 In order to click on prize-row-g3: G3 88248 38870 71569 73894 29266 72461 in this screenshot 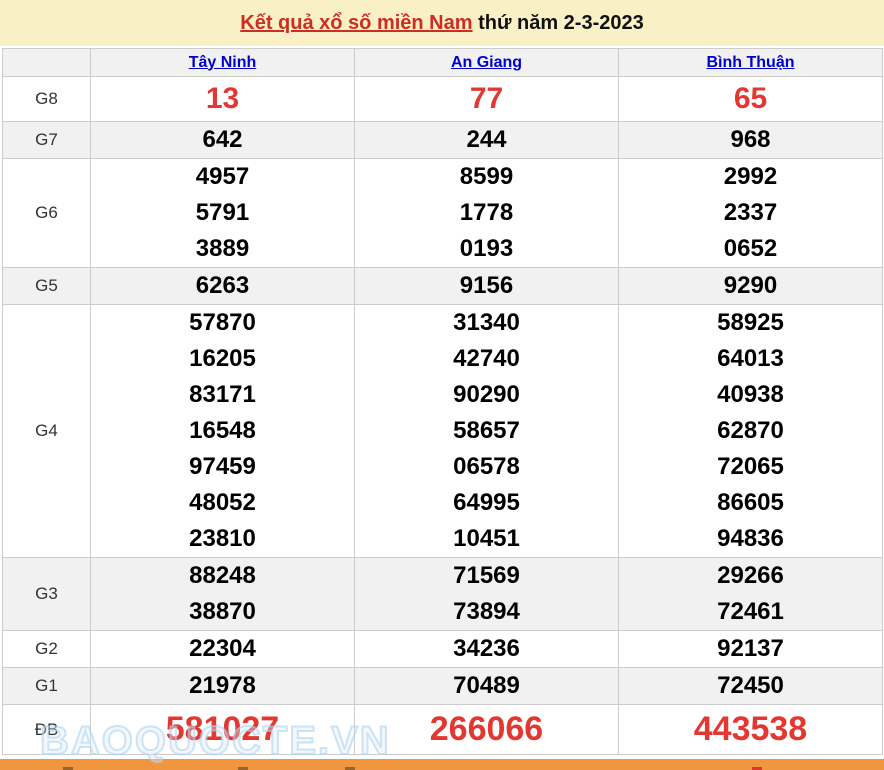, I will do `click(442, 594)`.